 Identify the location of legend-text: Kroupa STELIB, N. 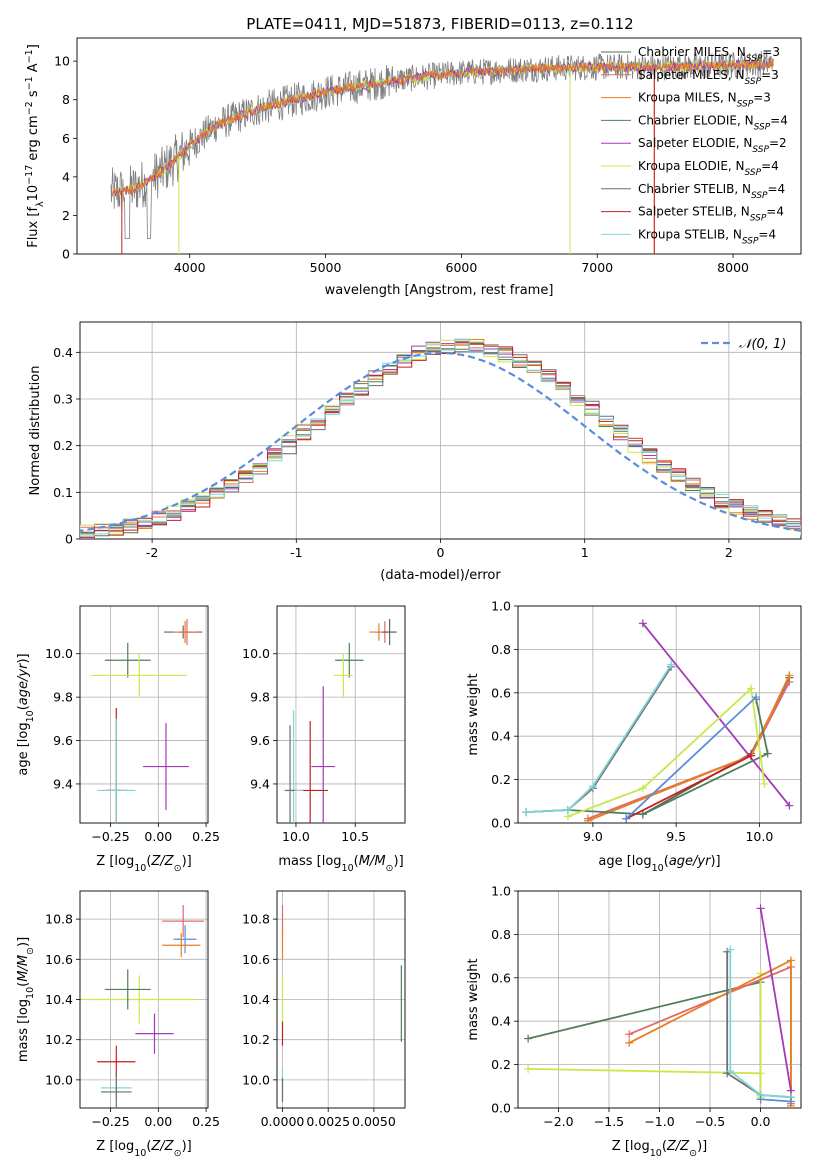
(690, 234).